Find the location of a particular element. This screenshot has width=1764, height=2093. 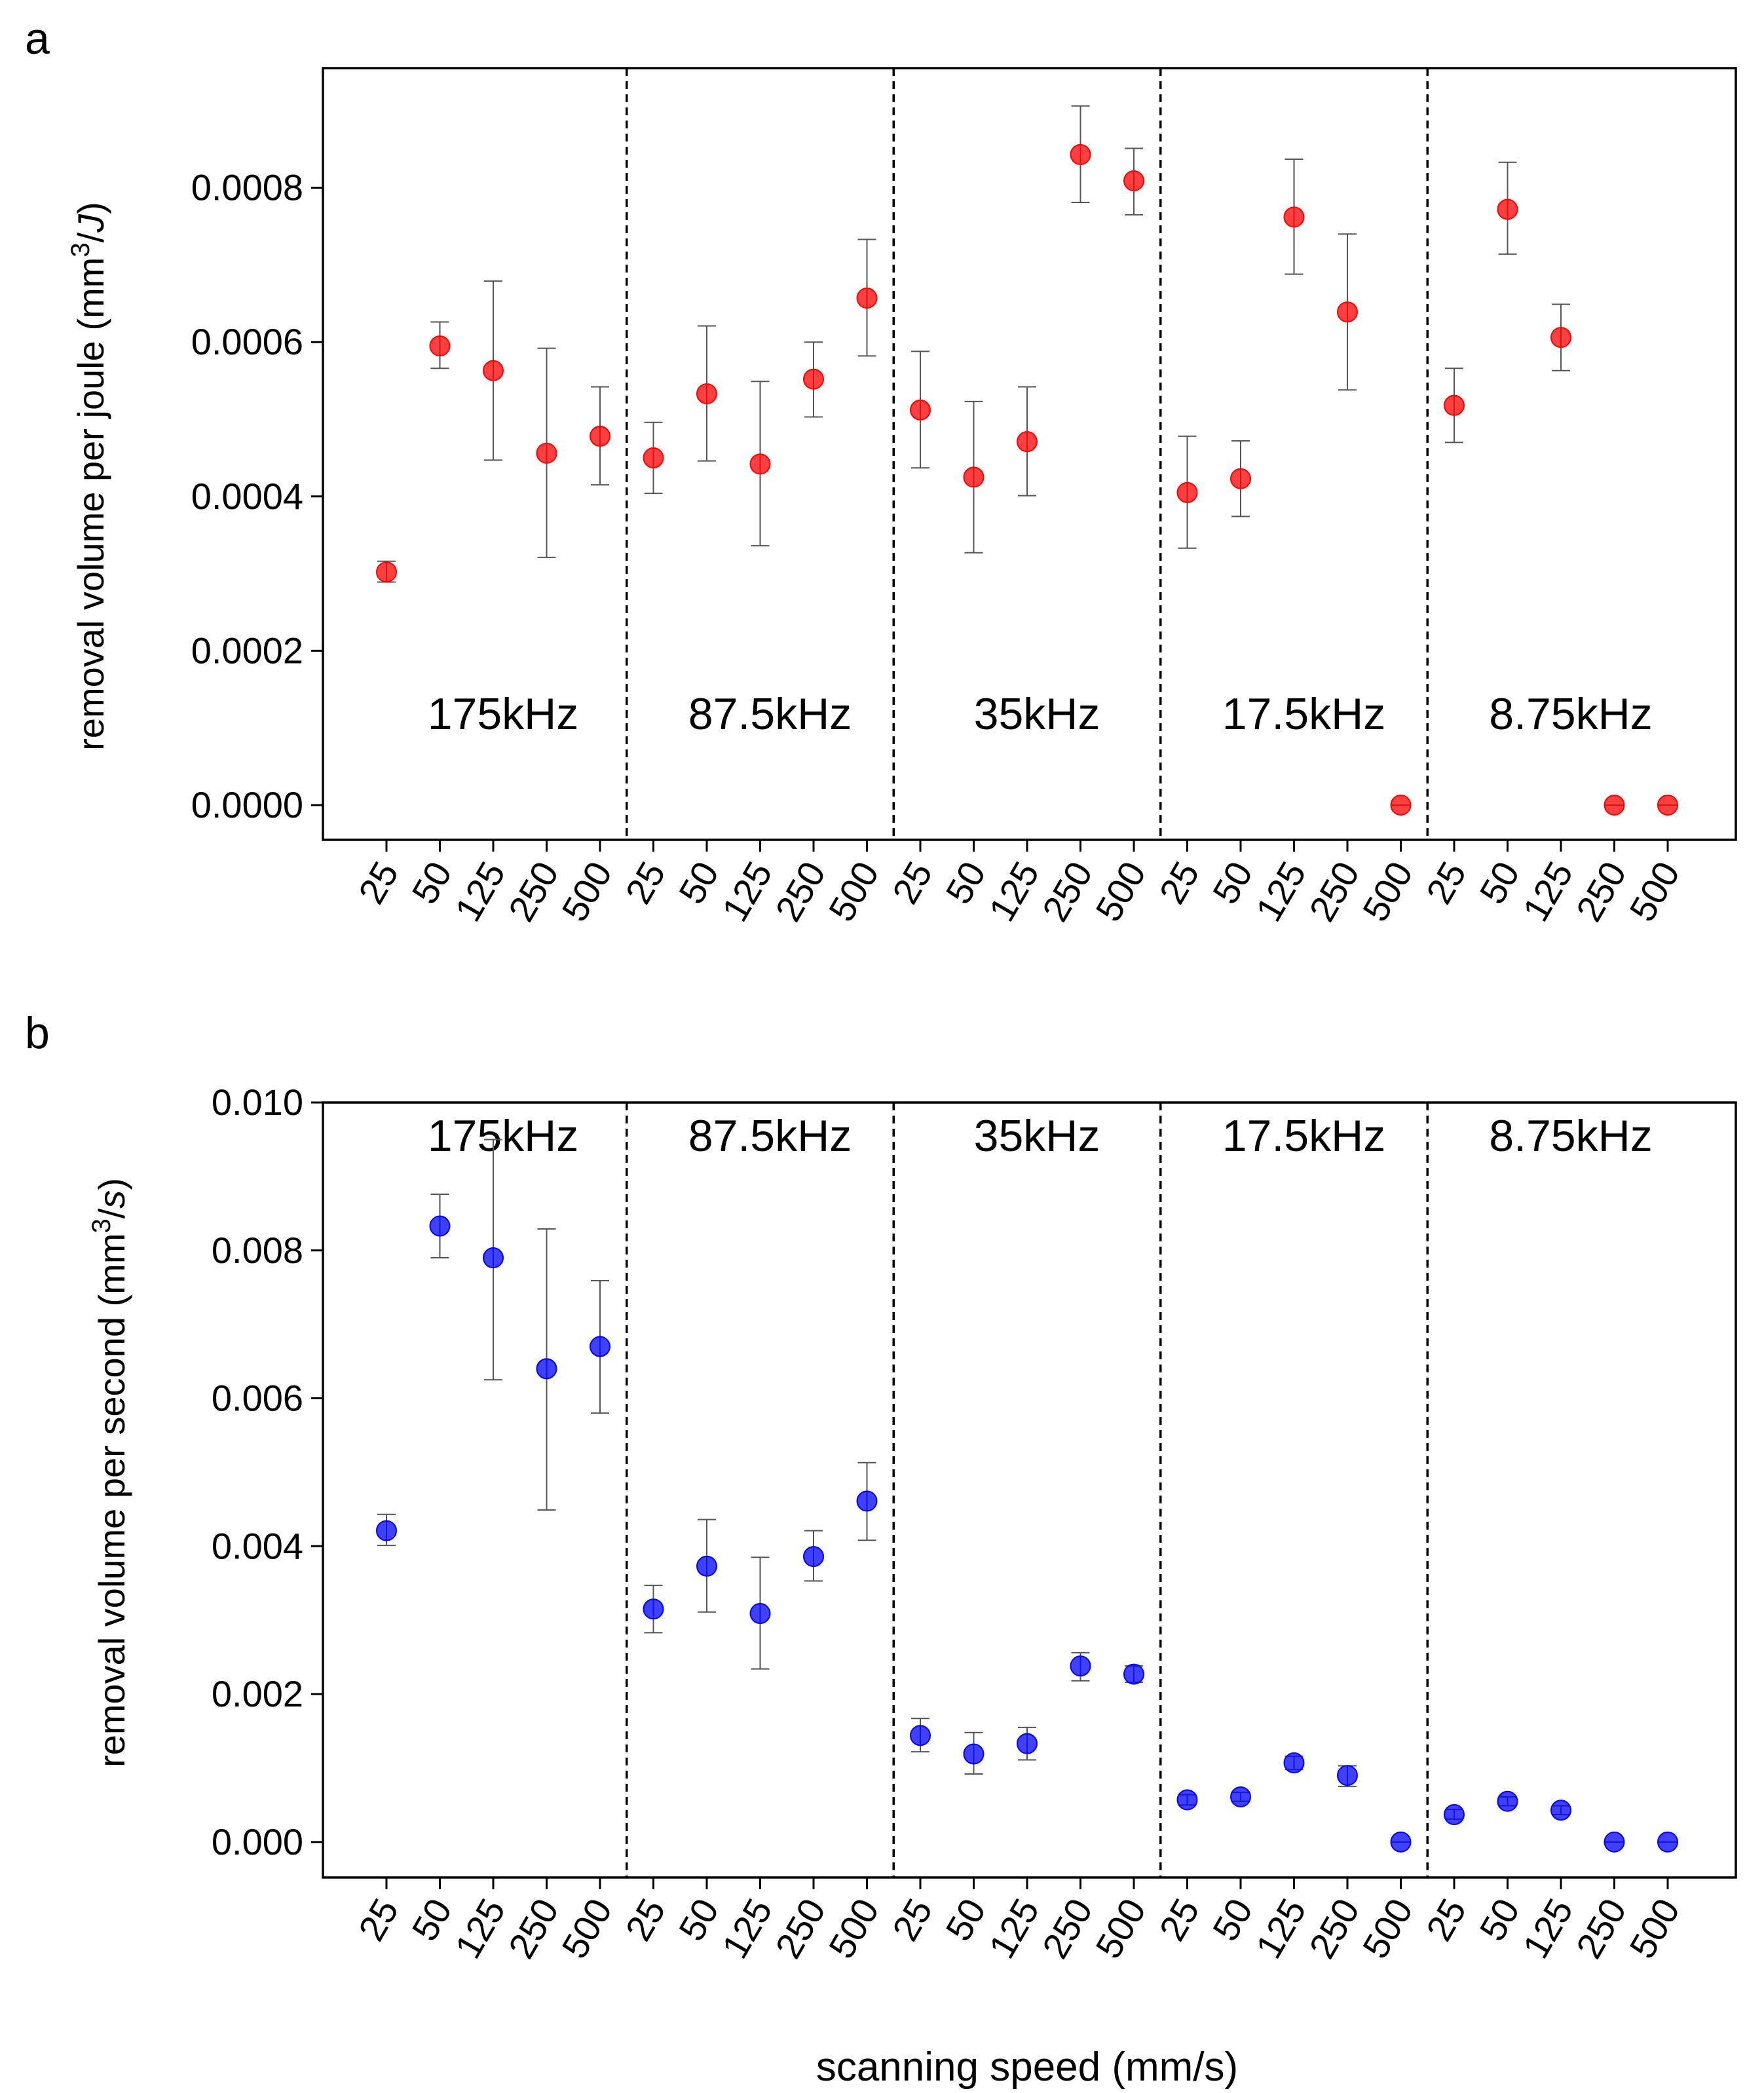

panel-a-y-tick-label: 0.0008 is located at coordinates (247, 187).